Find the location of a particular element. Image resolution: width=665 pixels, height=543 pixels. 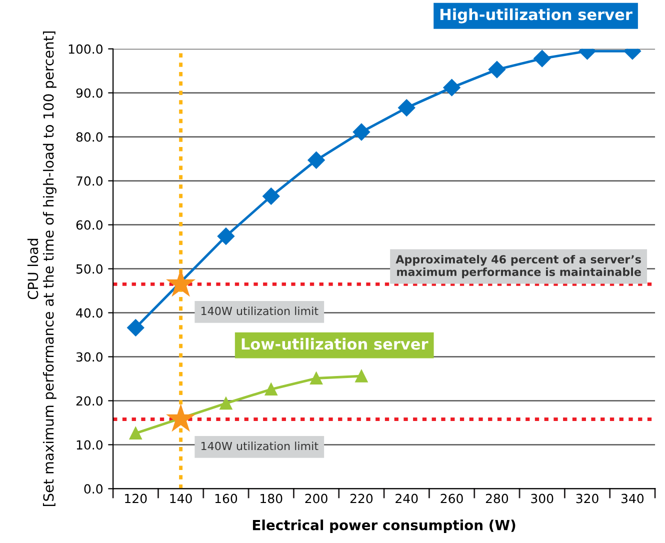

x-tick-label: 260 is located at coordinates (451, 499).